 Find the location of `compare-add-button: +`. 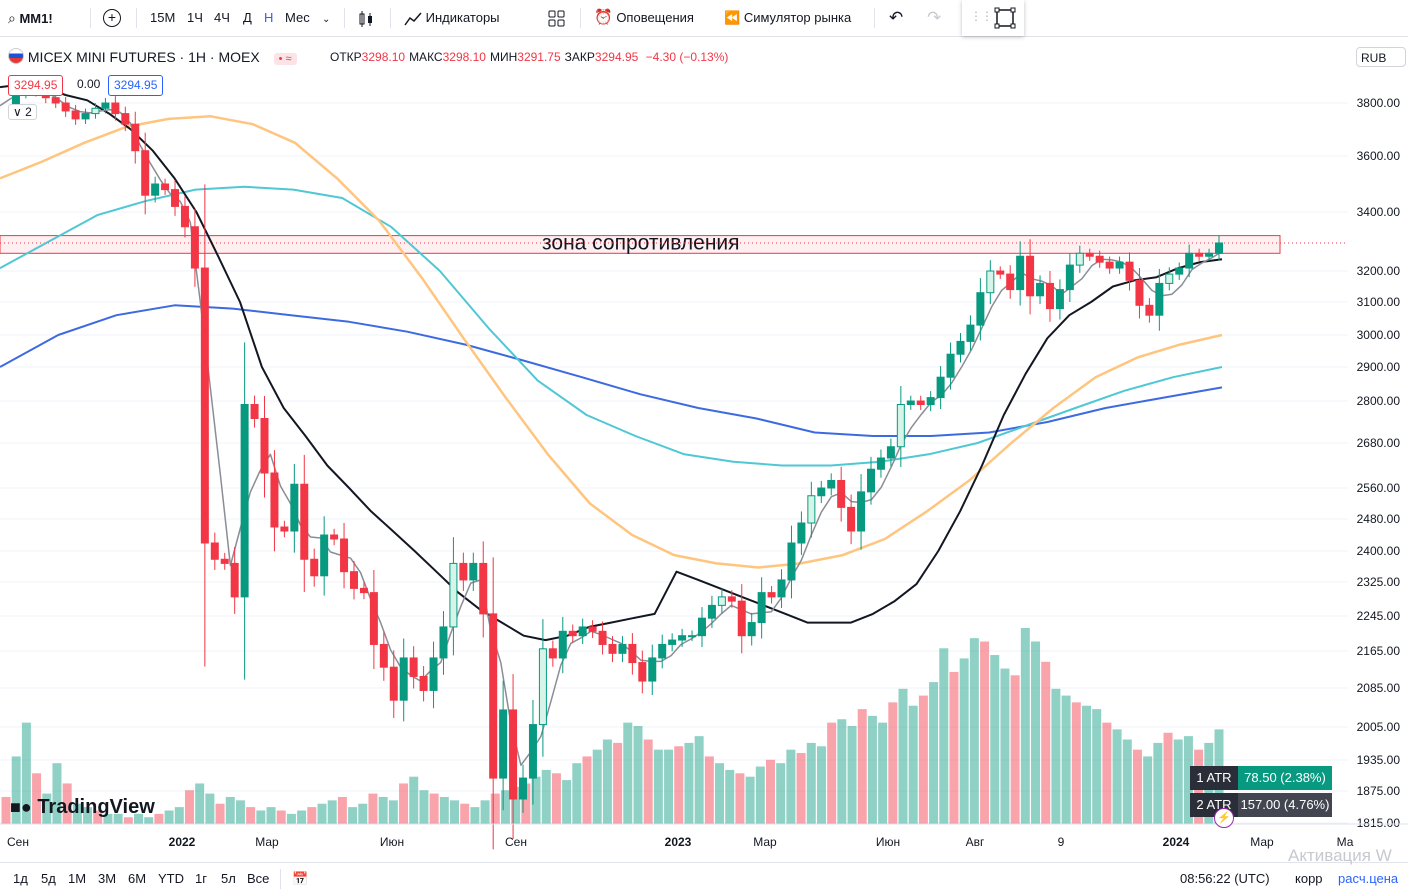

compare-add-button: + is located at coordinates (112, 18).